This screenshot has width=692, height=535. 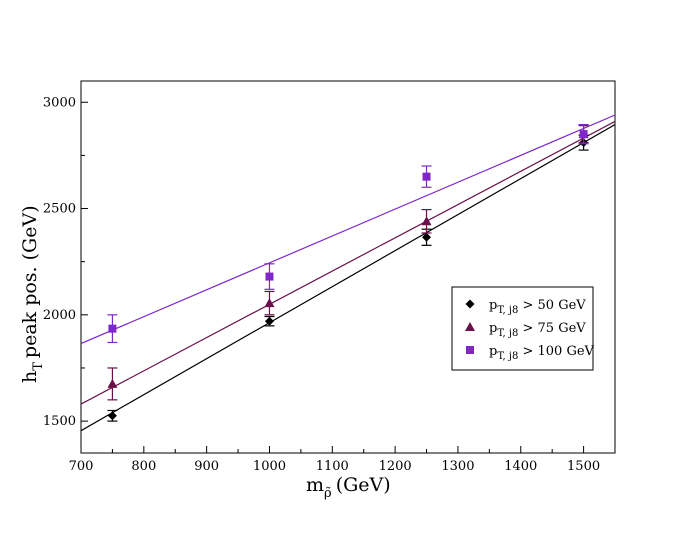 I want to click on x-tick-label: 700, so click(x=81, y=466).